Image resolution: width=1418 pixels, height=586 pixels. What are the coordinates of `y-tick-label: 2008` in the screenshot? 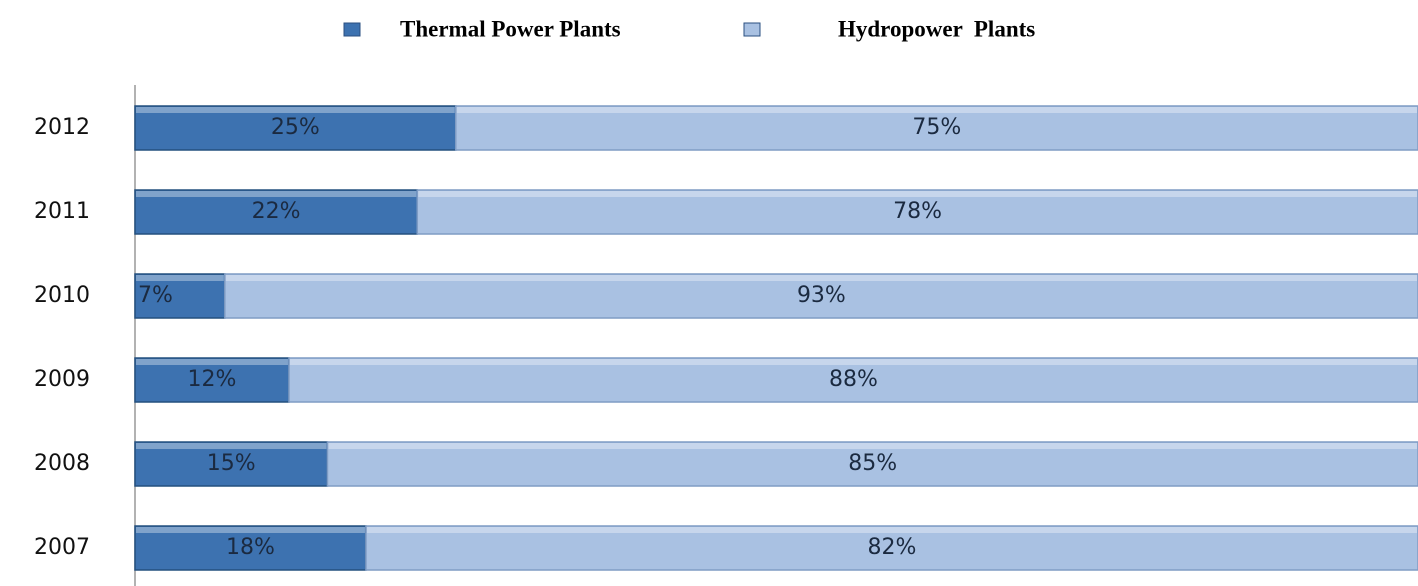 It's located at (62, 463).